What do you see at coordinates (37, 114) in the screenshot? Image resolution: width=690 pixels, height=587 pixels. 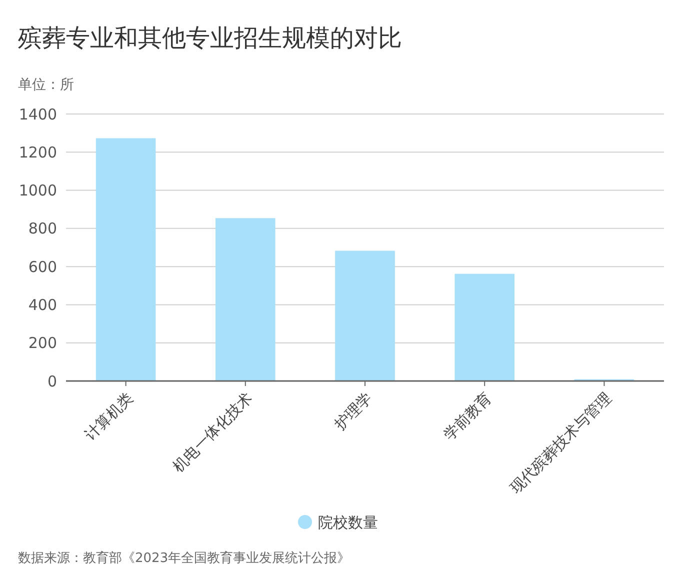 I see `y-tick-label: 1400` at bounding box center [37, 114].